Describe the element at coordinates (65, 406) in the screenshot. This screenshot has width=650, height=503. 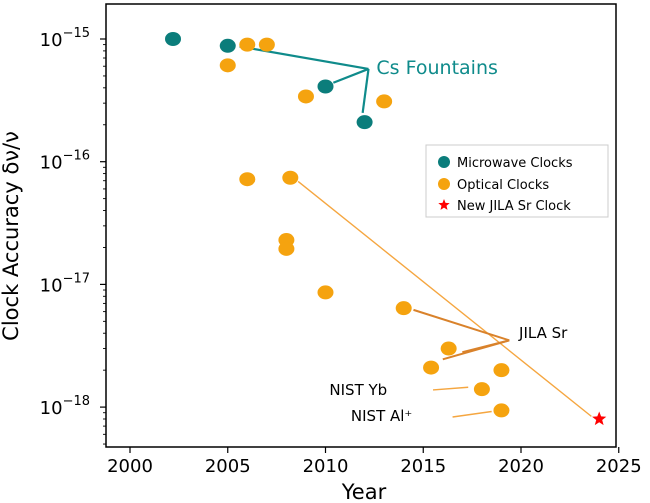
I see `y-tick-label: 10−18` at that location.